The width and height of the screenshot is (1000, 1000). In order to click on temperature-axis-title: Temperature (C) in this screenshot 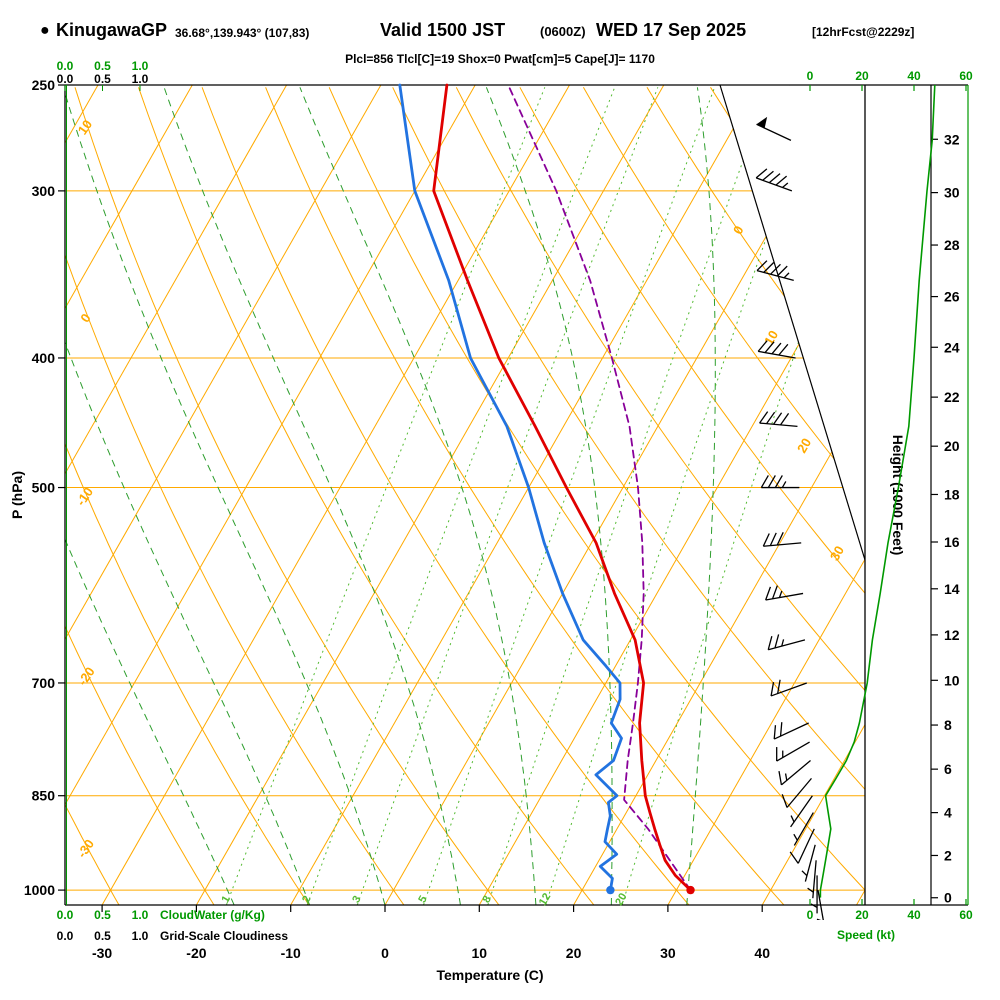, I will do `click(489, 975)`.